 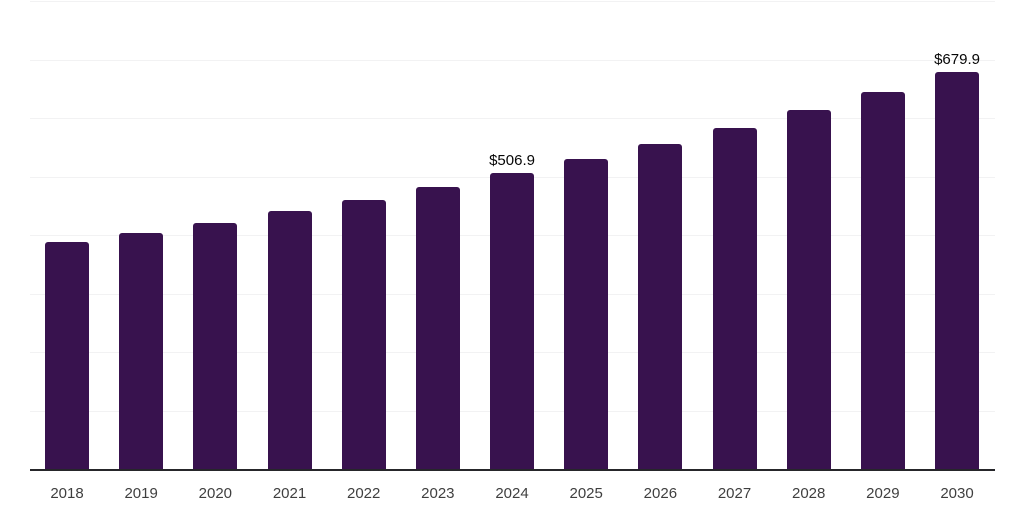 What do you see at coordinates (882, 280) in the screenshot?
I see `bar-2029` at bounding box center [882, 280].